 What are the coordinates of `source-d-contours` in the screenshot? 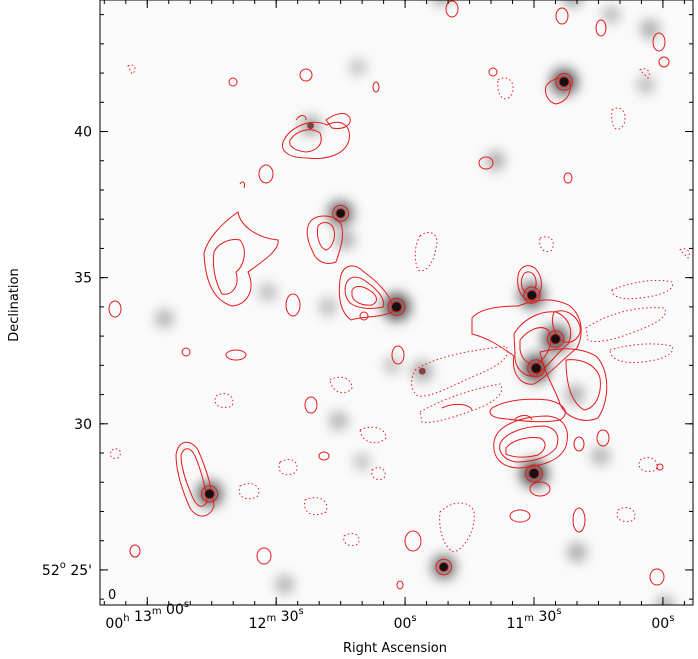 It's located at (324, 239).